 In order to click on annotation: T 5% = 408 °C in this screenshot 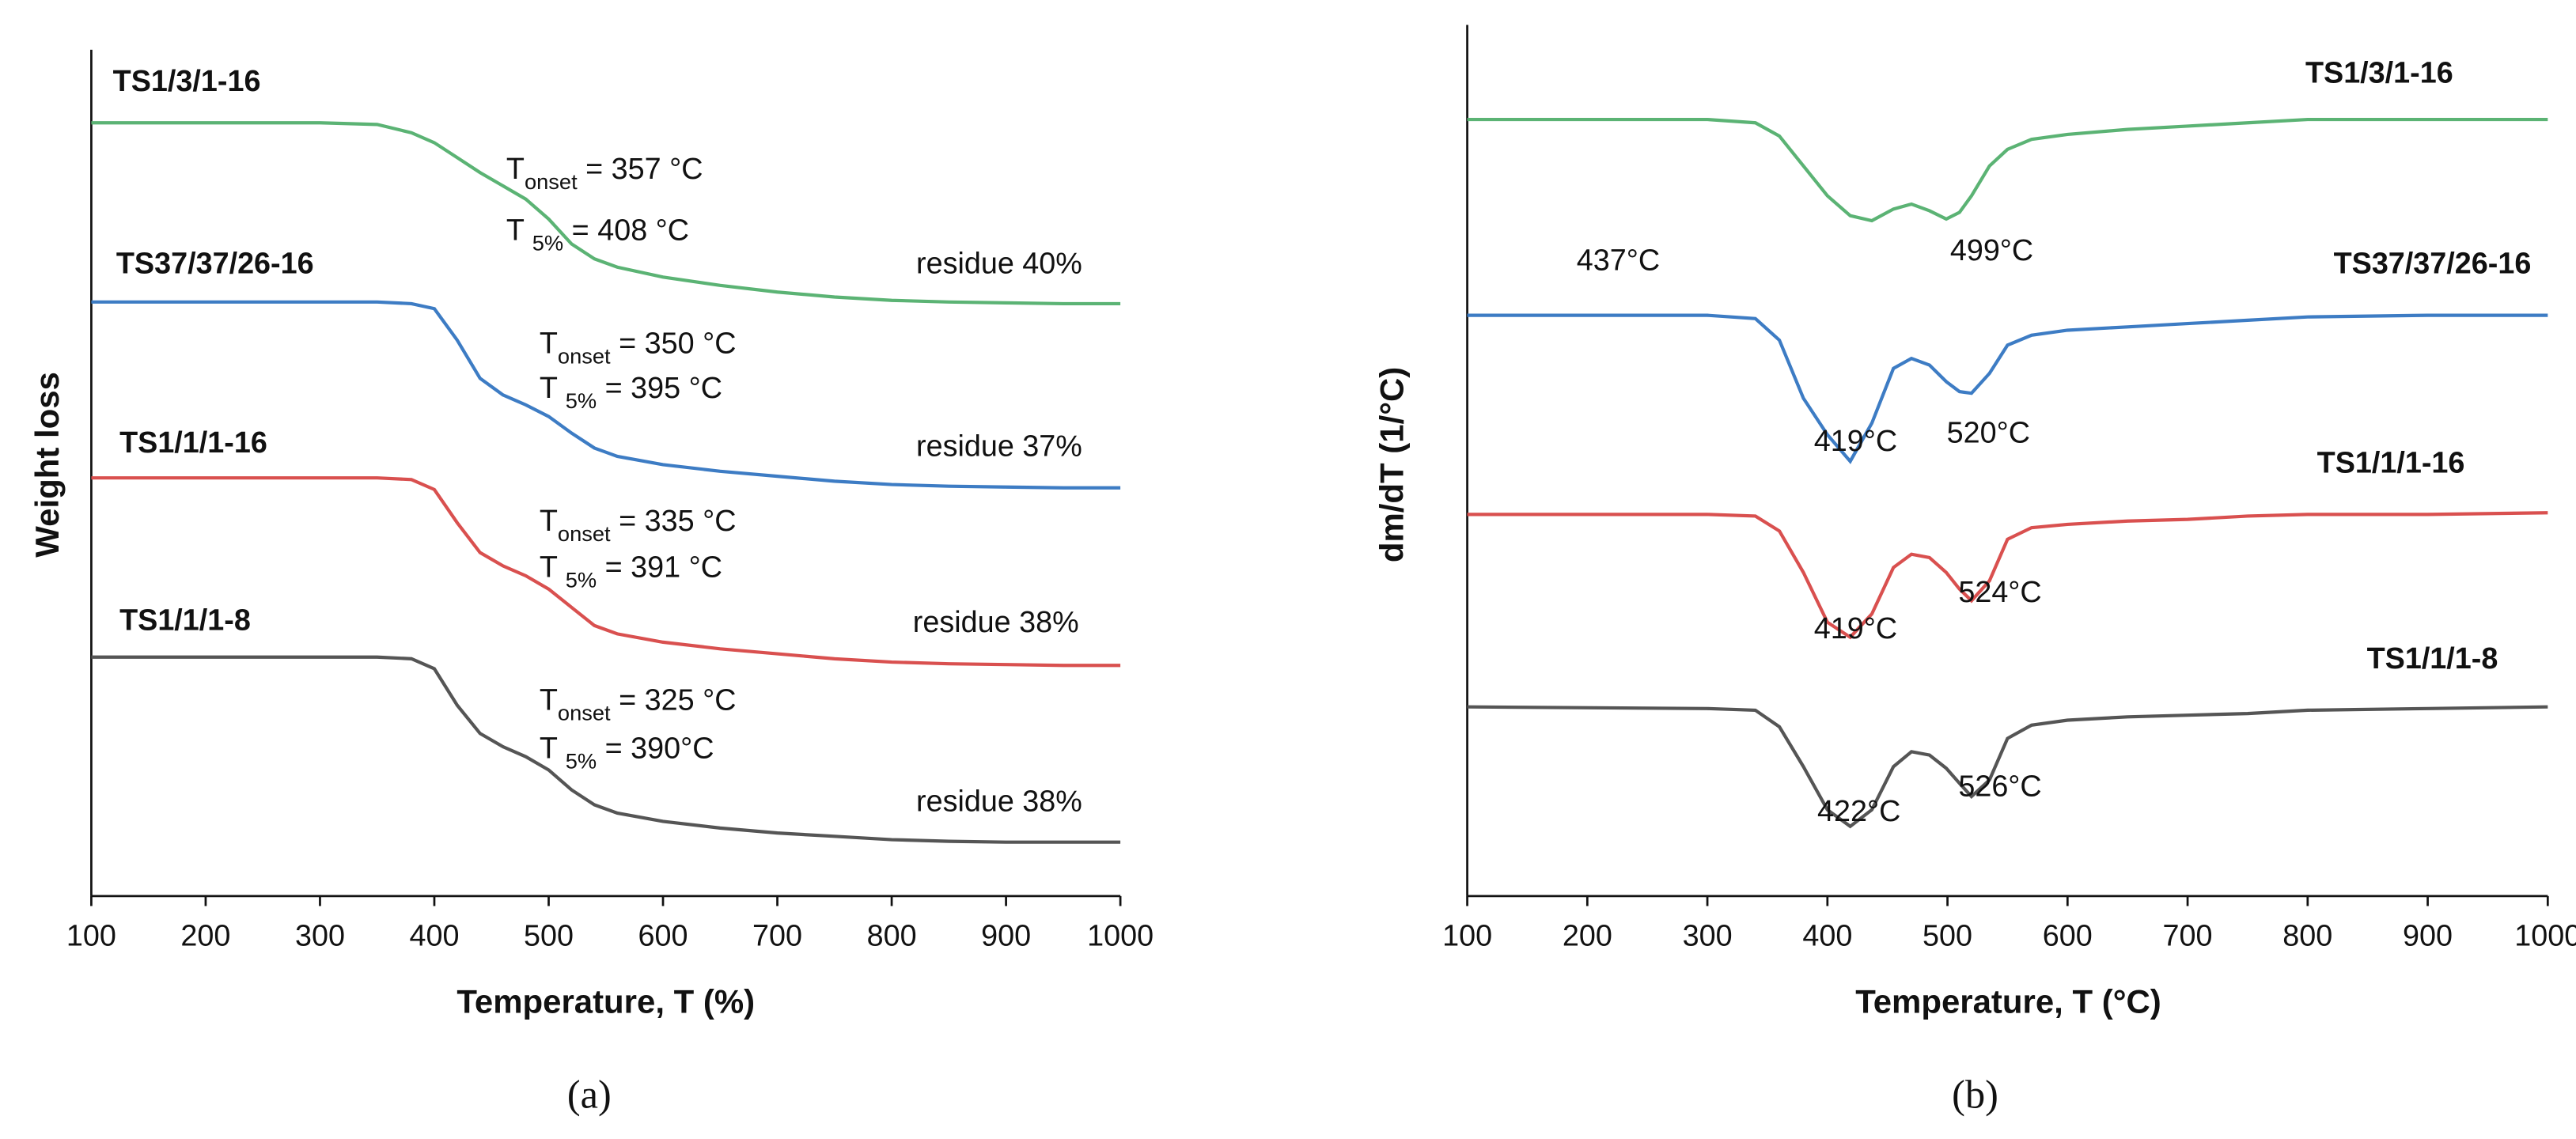, I will do `click(597, 234)`.